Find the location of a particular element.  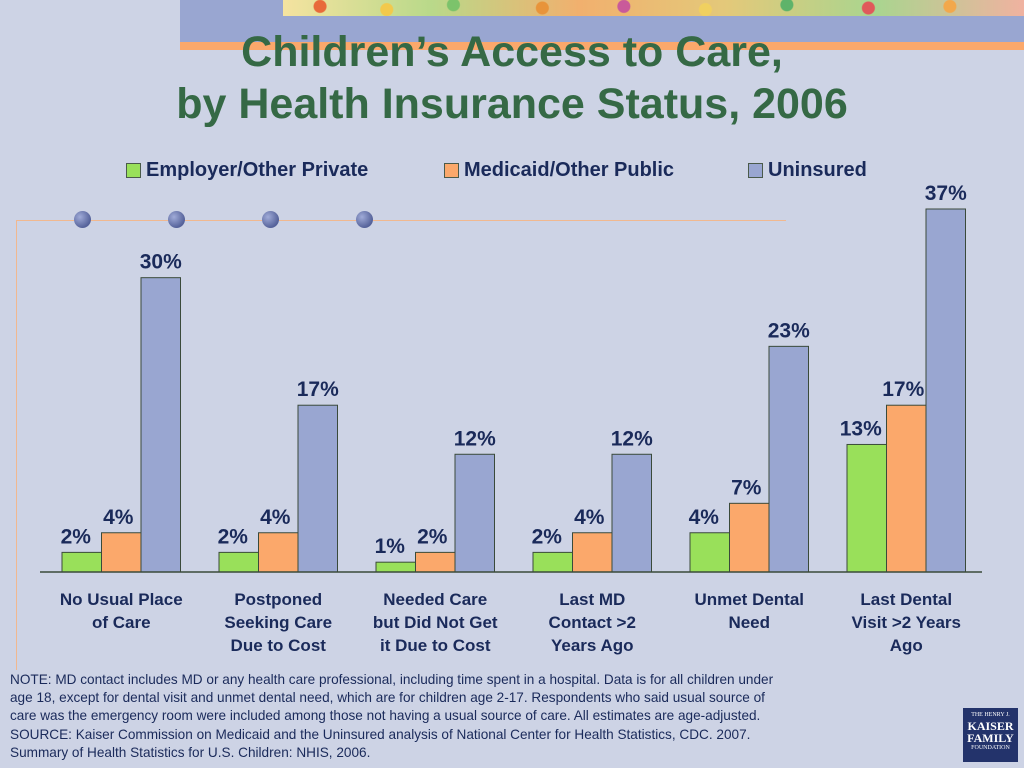

data-label: 30% is located at coordinates (161, 262).